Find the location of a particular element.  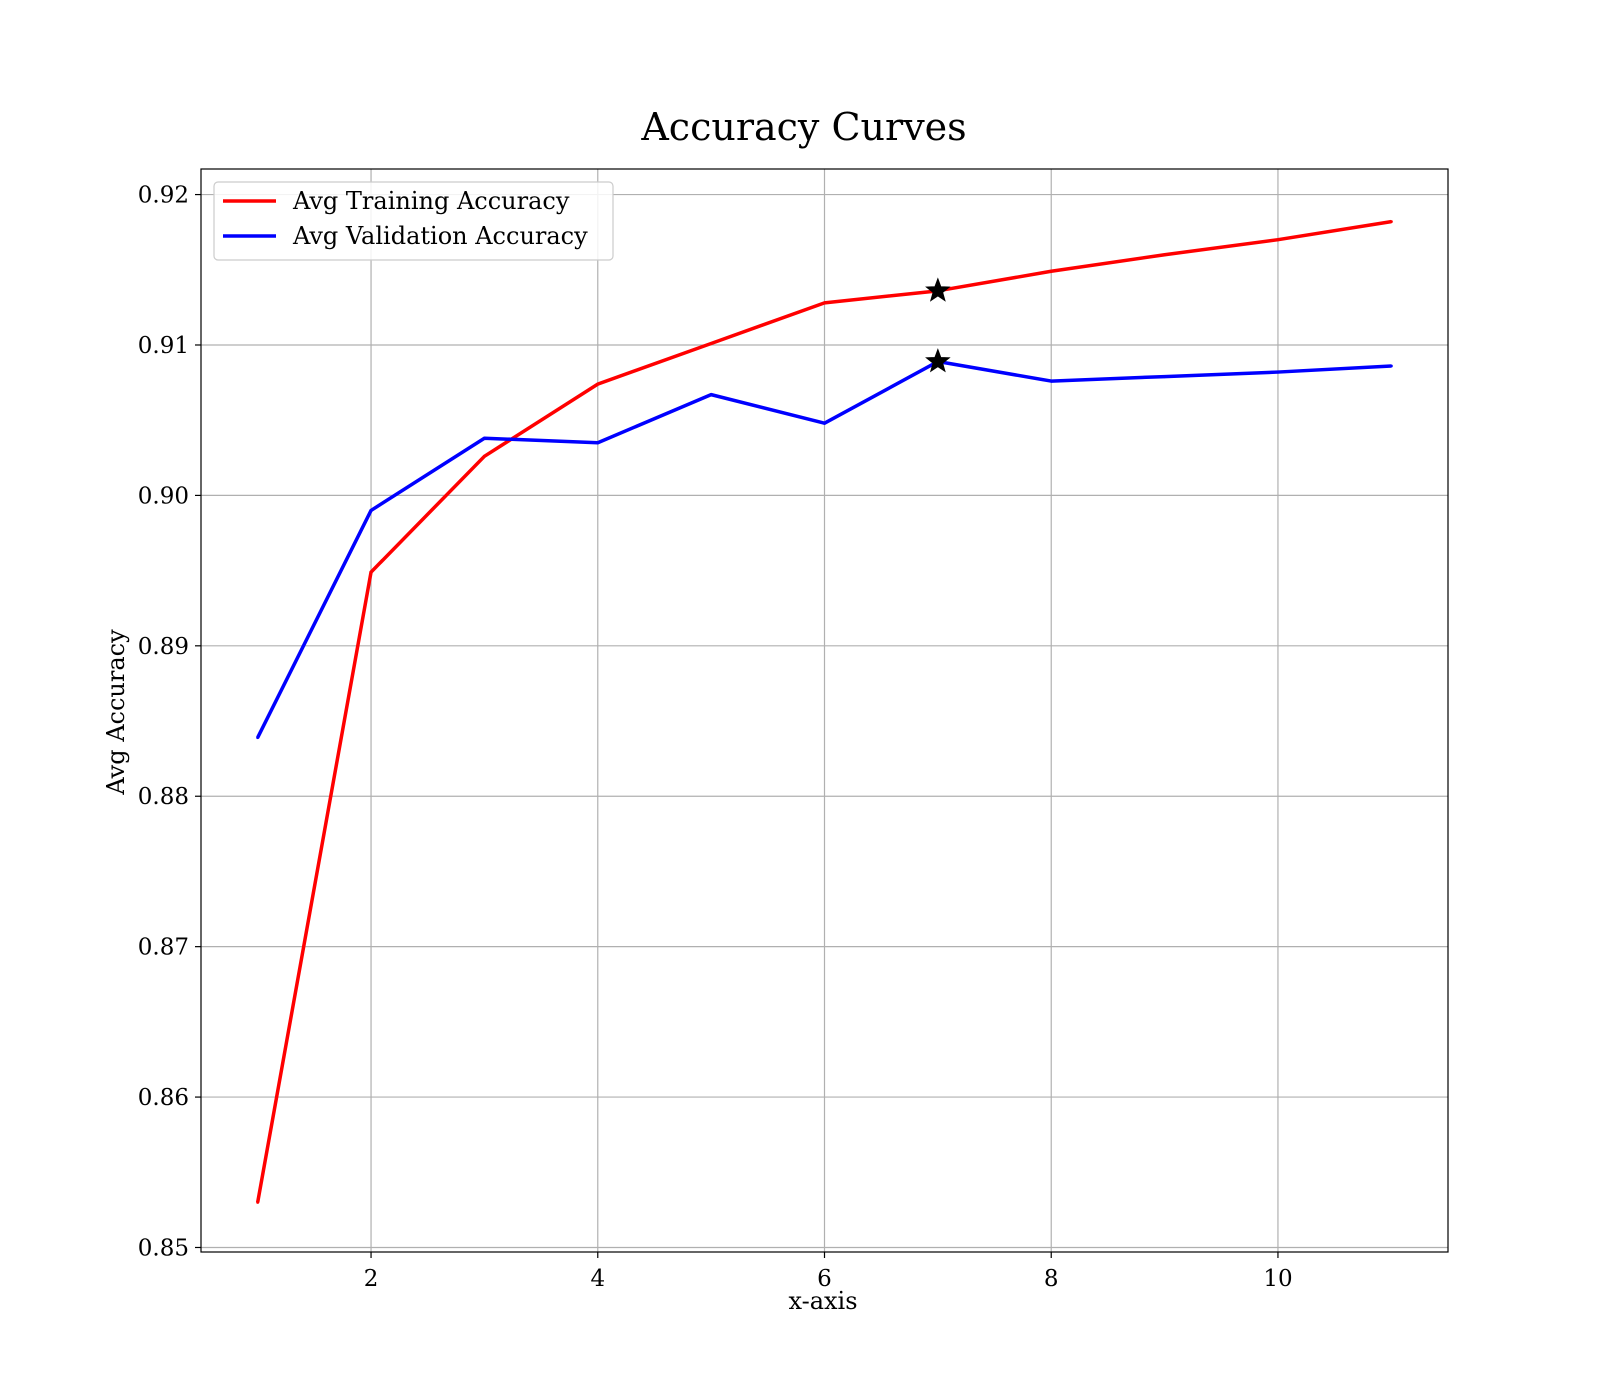

legend-box is located at coordinates (413, 221).